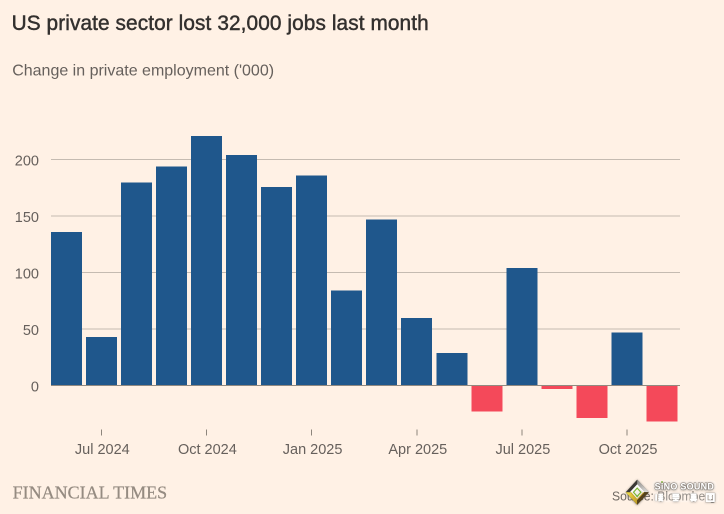  I want to click on svg-text:Change in private employment (: Change in private employment ('000), so click(143, 70).